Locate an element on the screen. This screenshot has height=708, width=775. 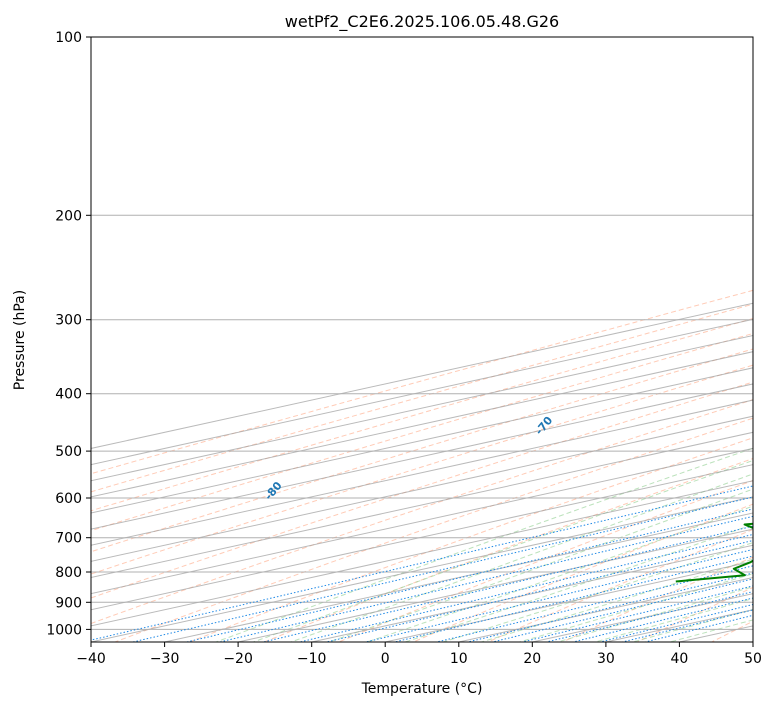
x-tick-label: 50 is located at coordinates (753, 659).